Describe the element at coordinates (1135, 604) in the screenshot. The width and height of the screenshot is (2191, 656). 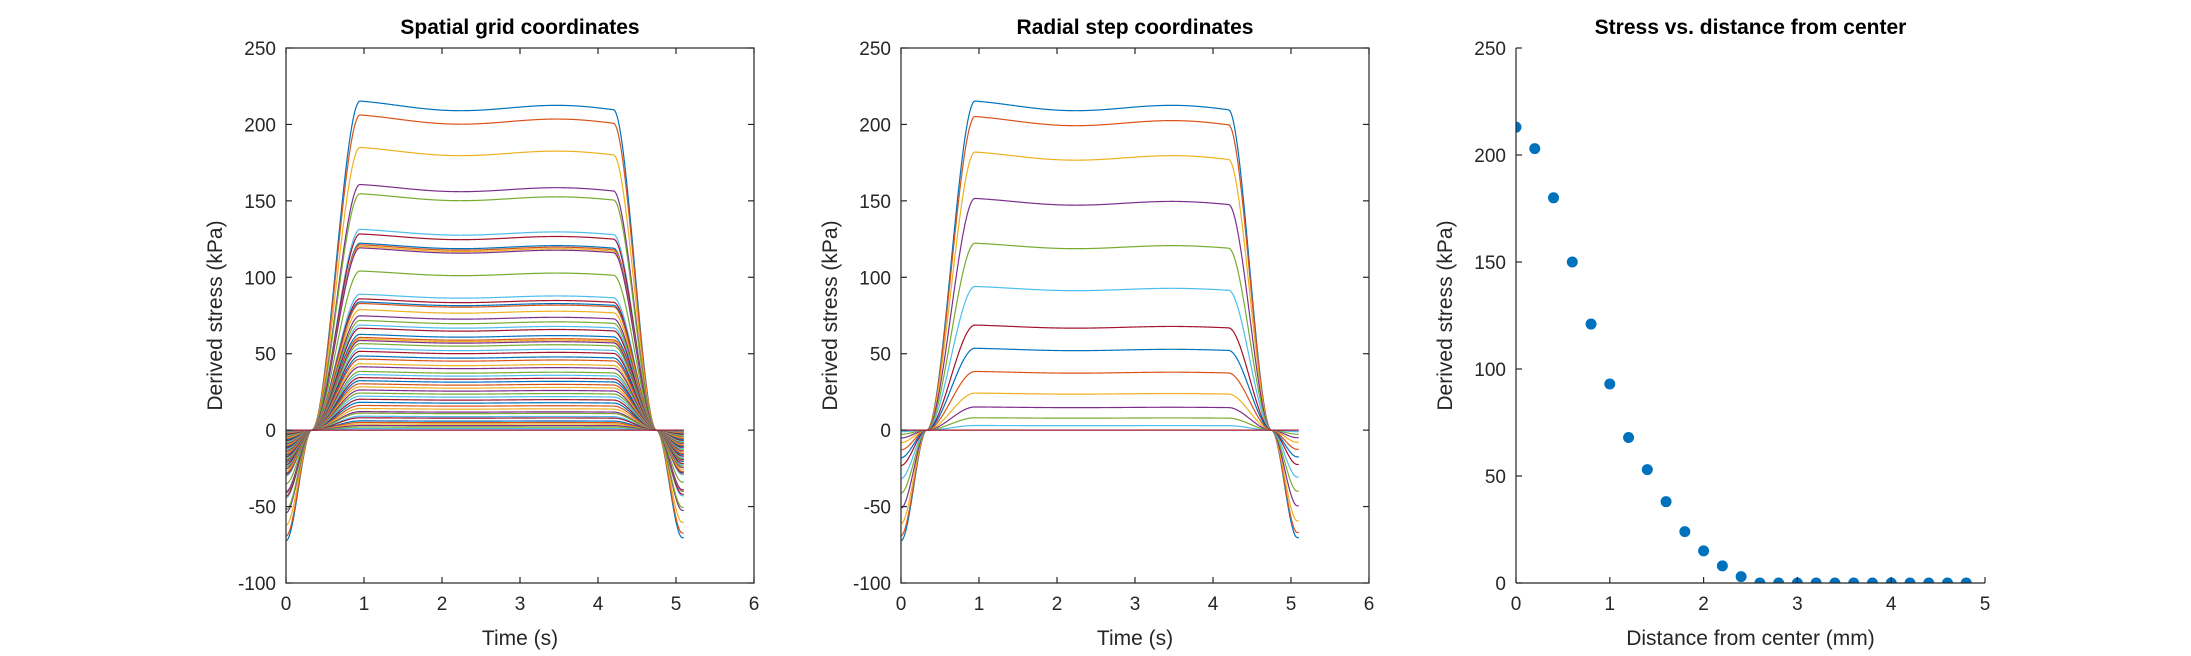
I see `x-tick-label: 3` at that location.